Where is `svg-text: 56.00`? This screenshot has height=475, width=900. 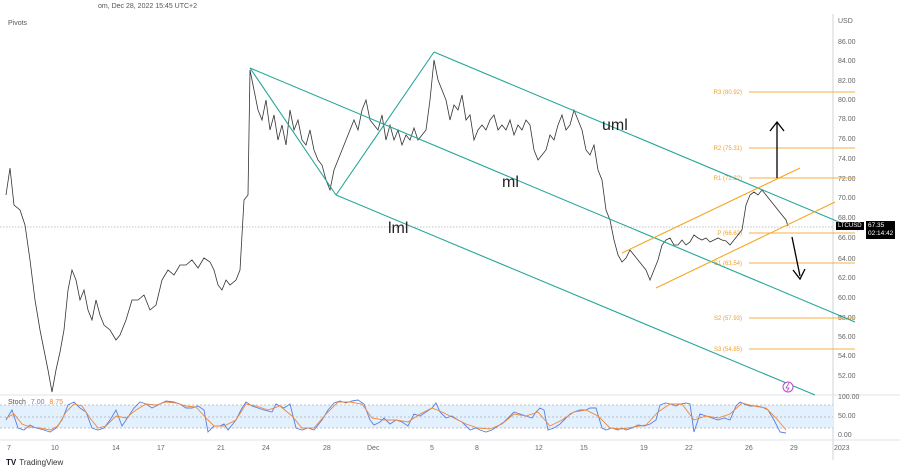
svg-text: 56.00 is located at coordinates (847, 337).